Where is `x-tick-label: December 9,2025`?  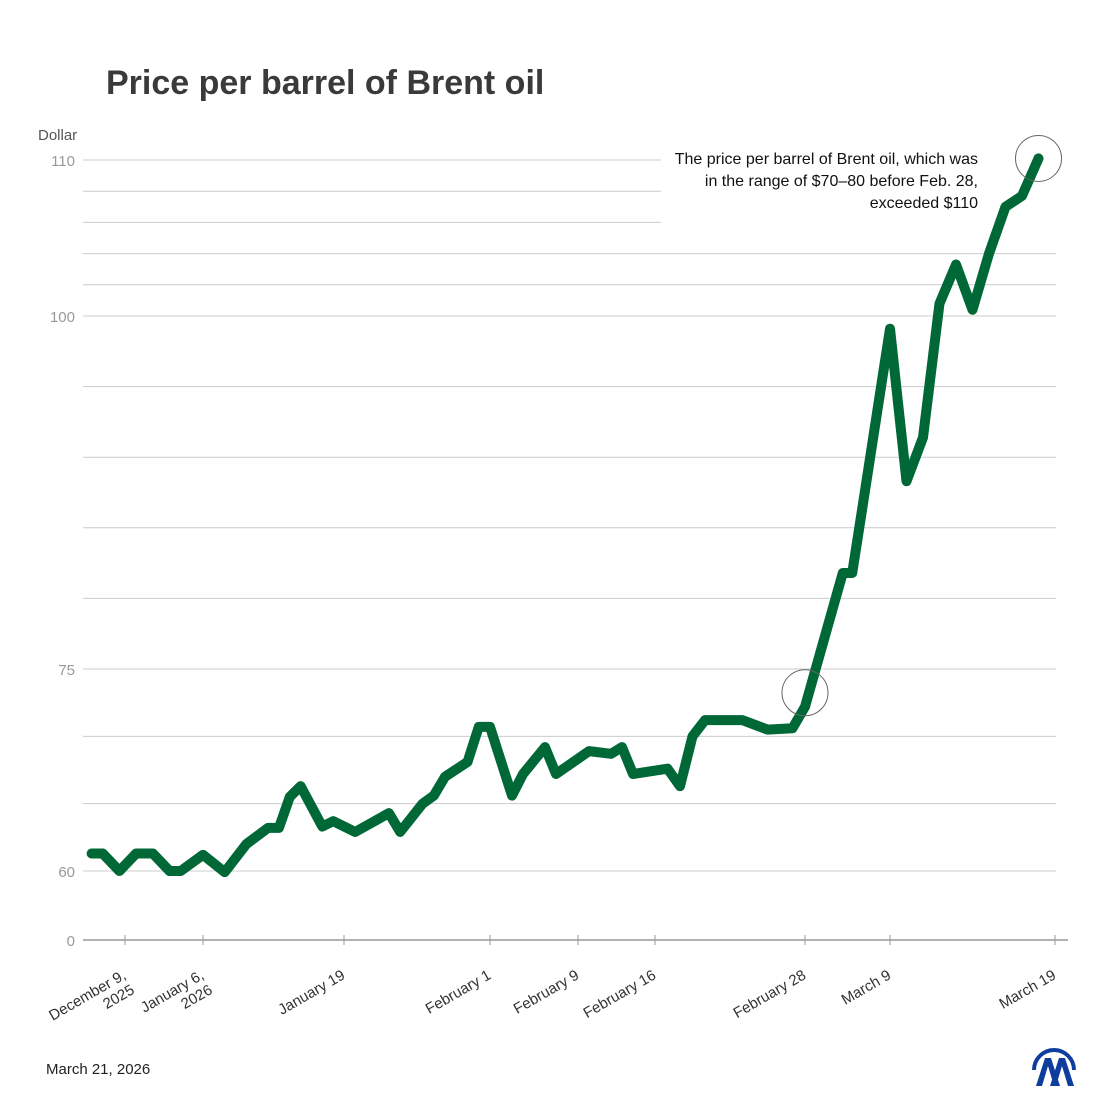 x-tick-label: December 9,2025 is located at coordinates (91, 1003).